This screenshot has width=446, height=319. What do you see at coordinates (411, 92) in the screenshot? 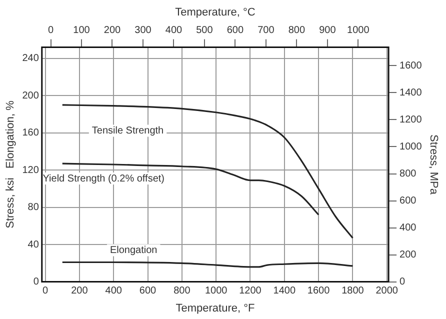
I see `y2-tick-label: 1400` at bounding box center [411, 92].